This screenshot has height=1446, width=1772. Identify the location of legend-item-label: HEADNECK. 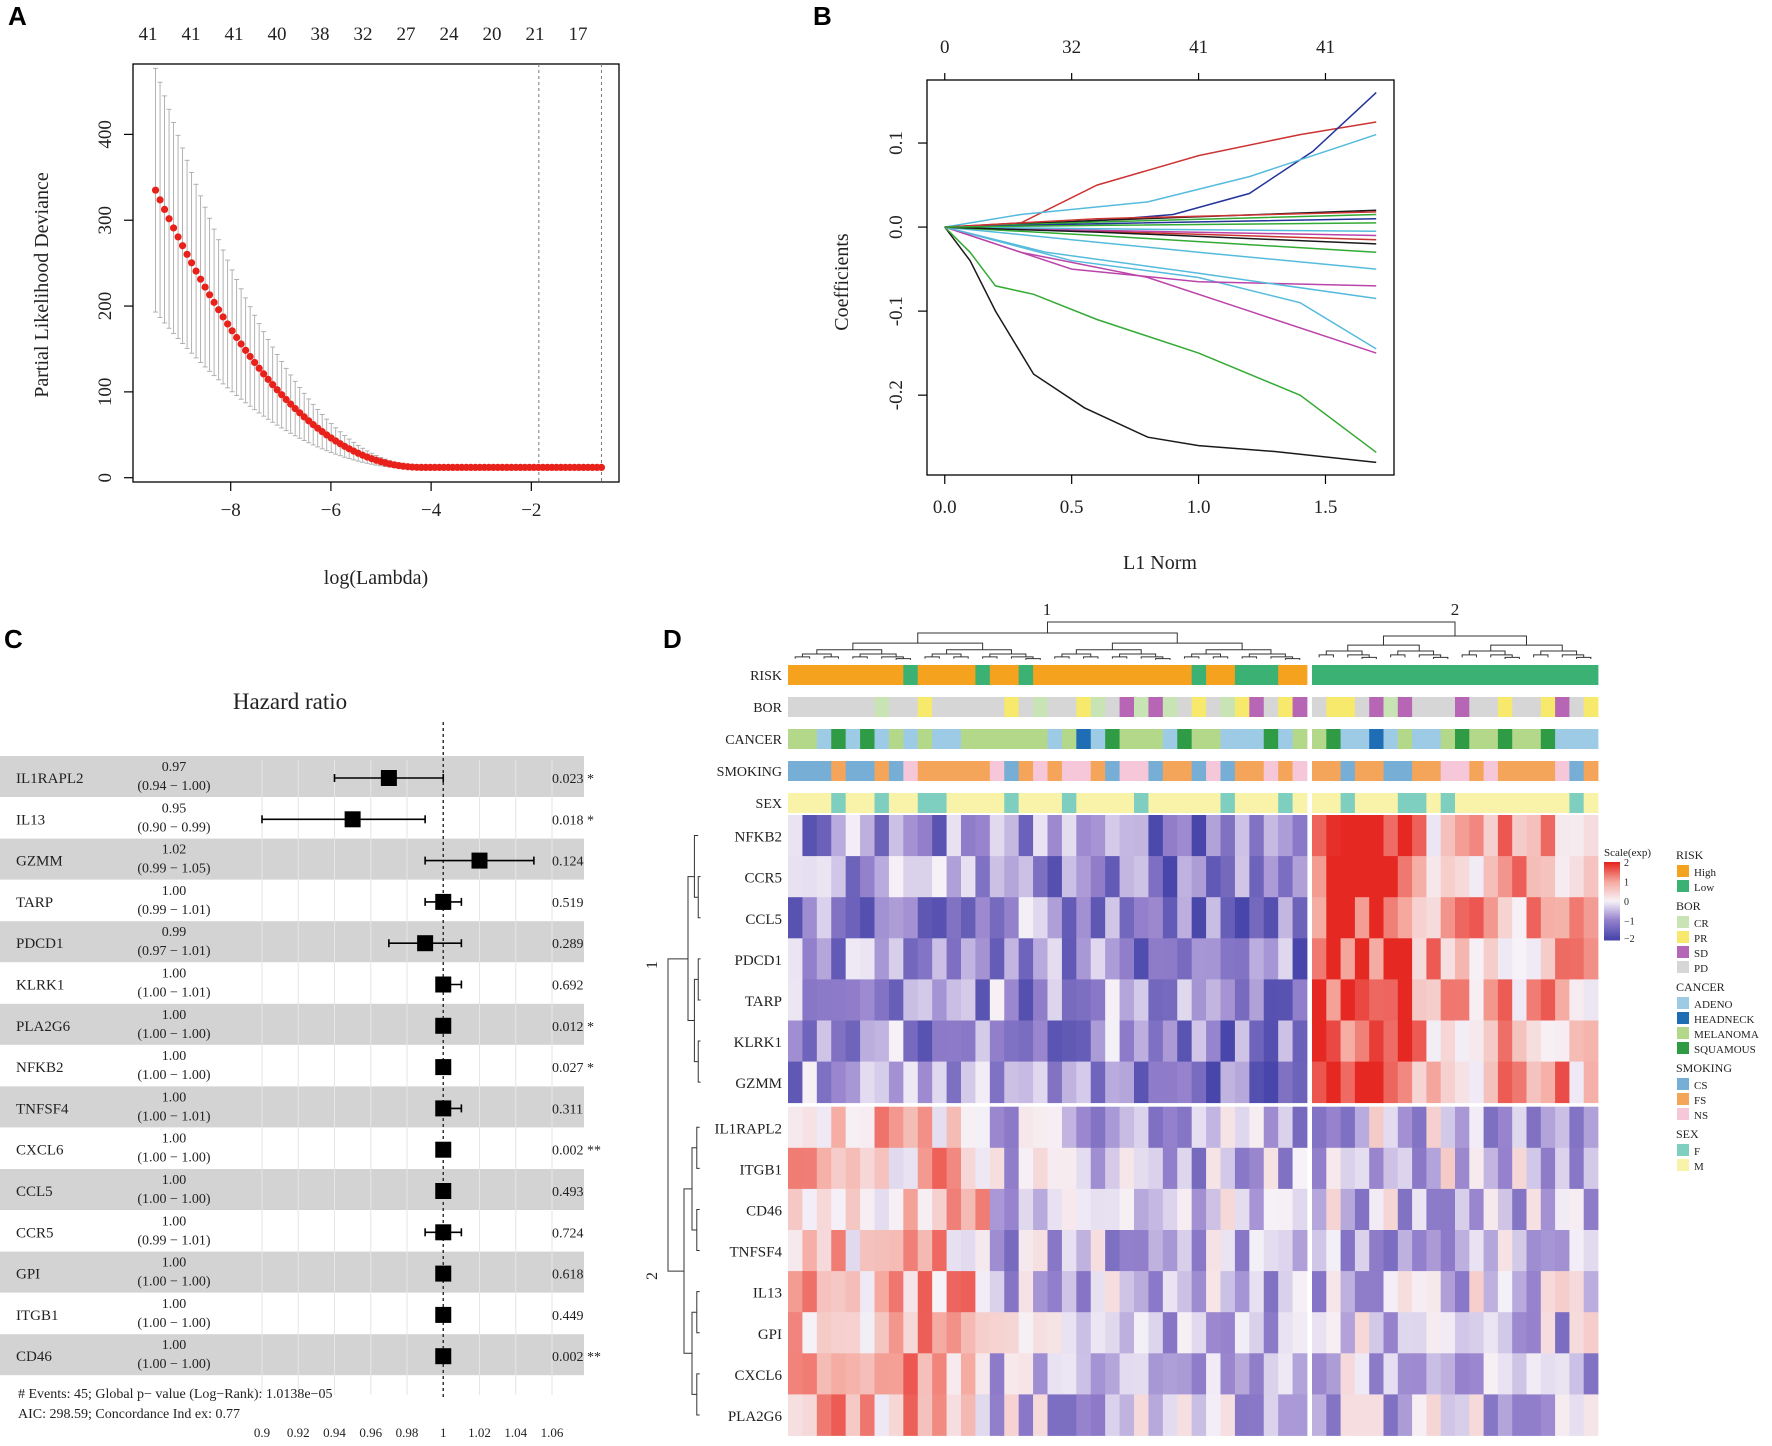
(1724, 1020).